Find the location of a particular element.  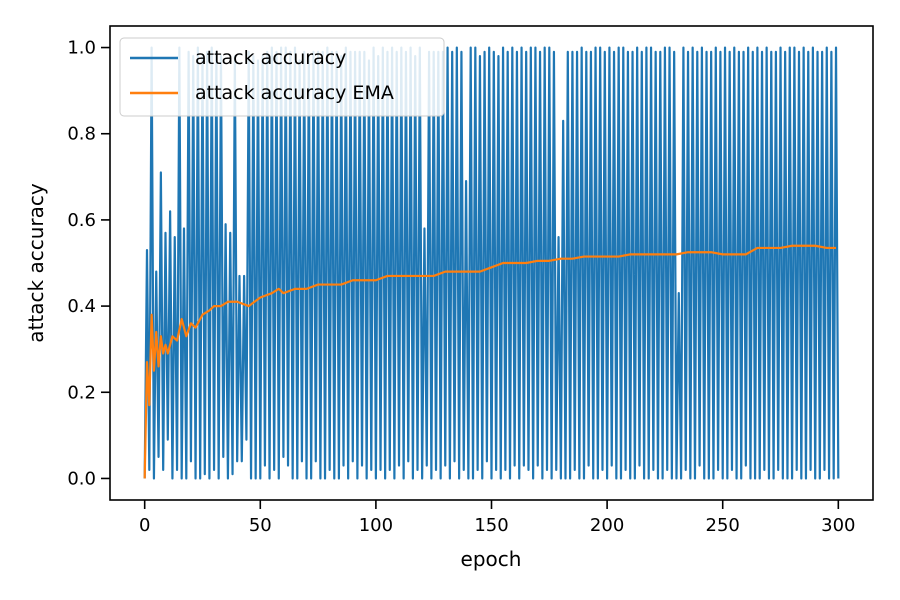

y-tick-label: 0.4 is located at coordinates (81, 306).